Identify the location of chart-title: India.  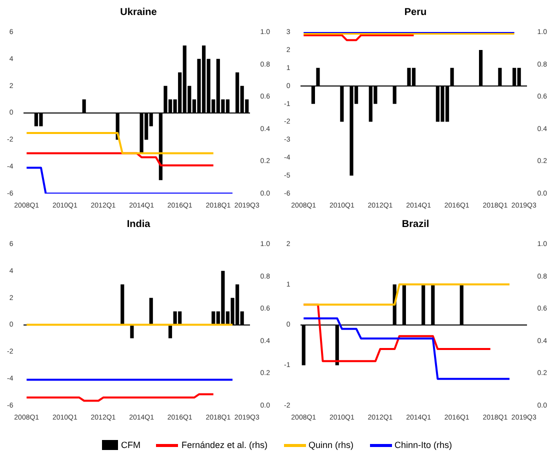
(138, 224).